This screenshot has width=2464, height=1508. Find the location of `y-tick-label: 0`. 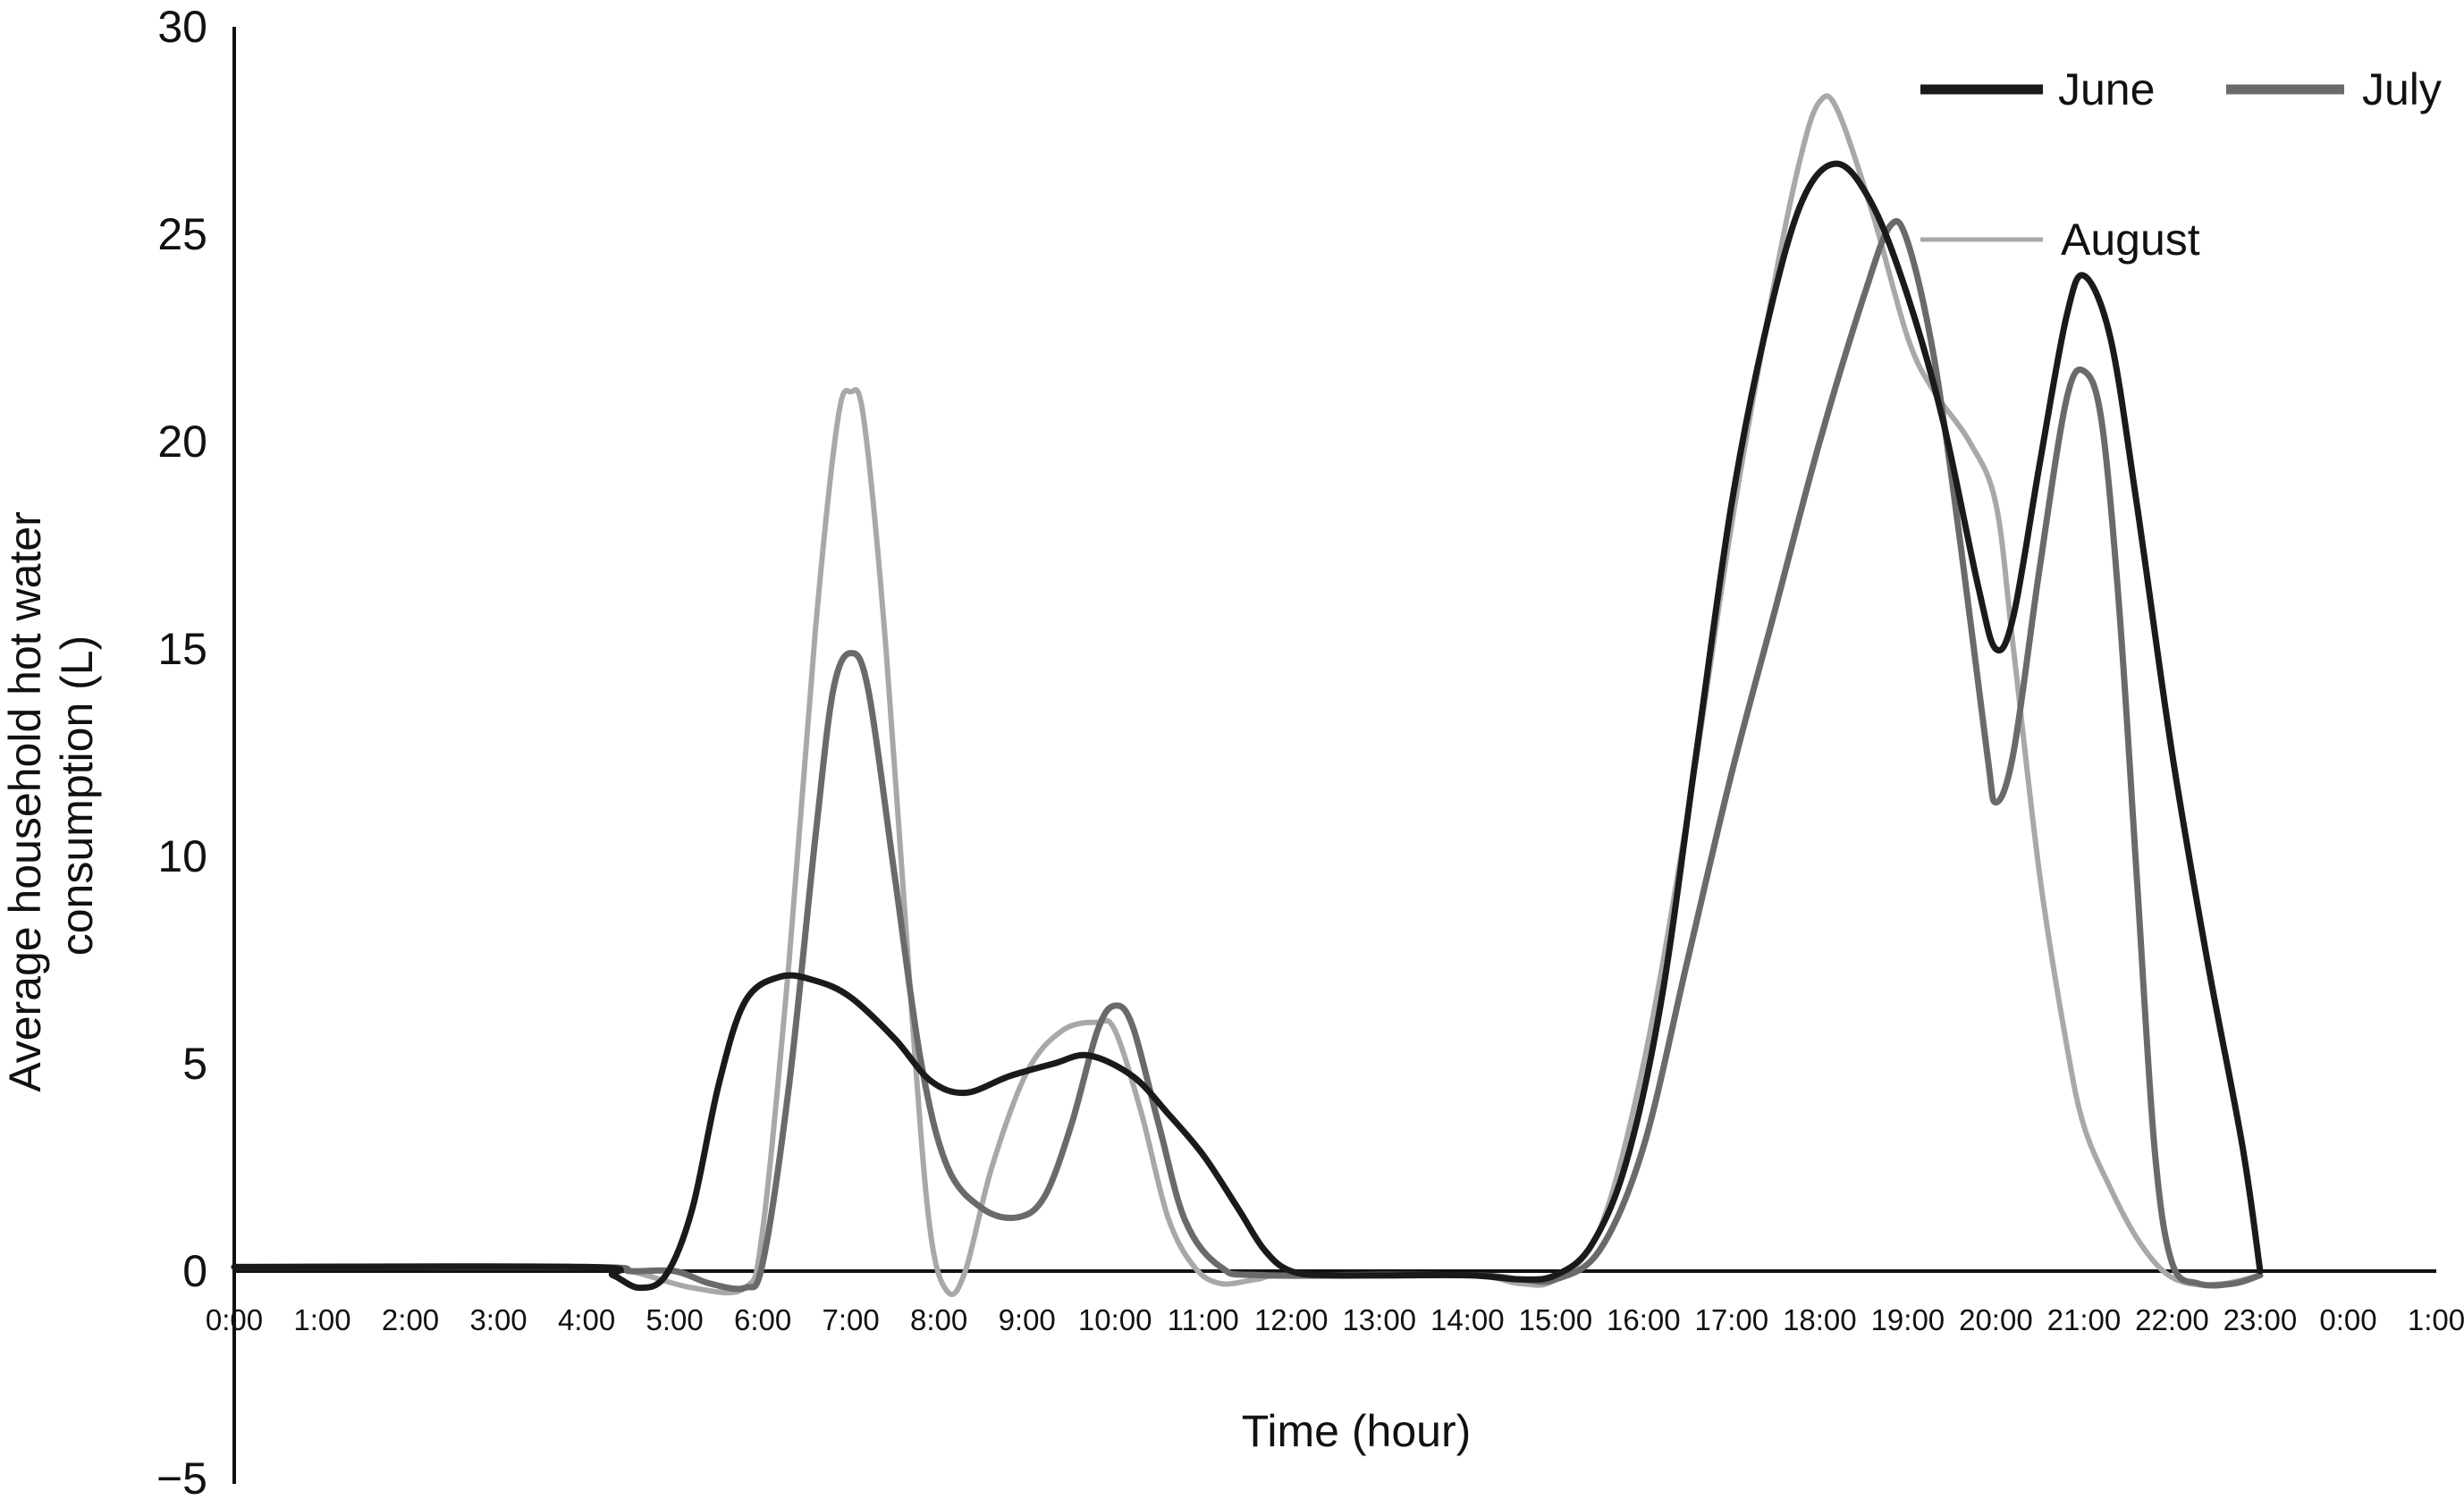

y-tick-label: 0 is located at coordinates (194, 1271).